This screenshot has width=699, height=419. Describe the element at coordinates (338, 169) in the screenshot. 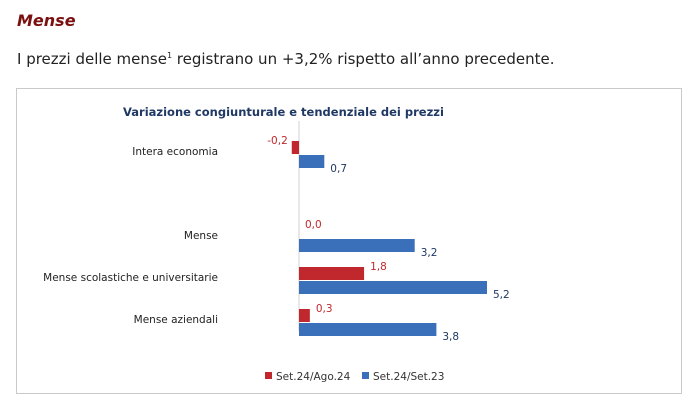

I see `data-label: 0,7` at that location.